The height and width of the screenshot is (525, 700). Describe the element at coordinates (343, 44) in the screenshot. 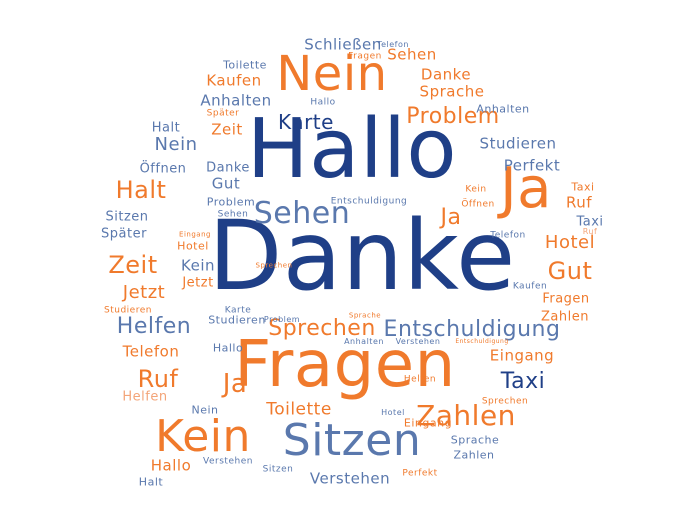

I see `word: Schließen` at that location.